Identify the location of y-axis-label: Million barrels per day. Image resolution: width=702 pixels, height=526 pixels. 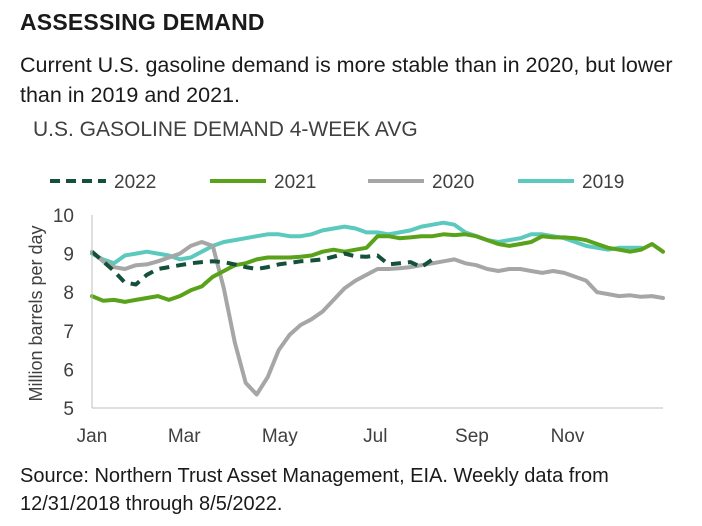
(36, 313).